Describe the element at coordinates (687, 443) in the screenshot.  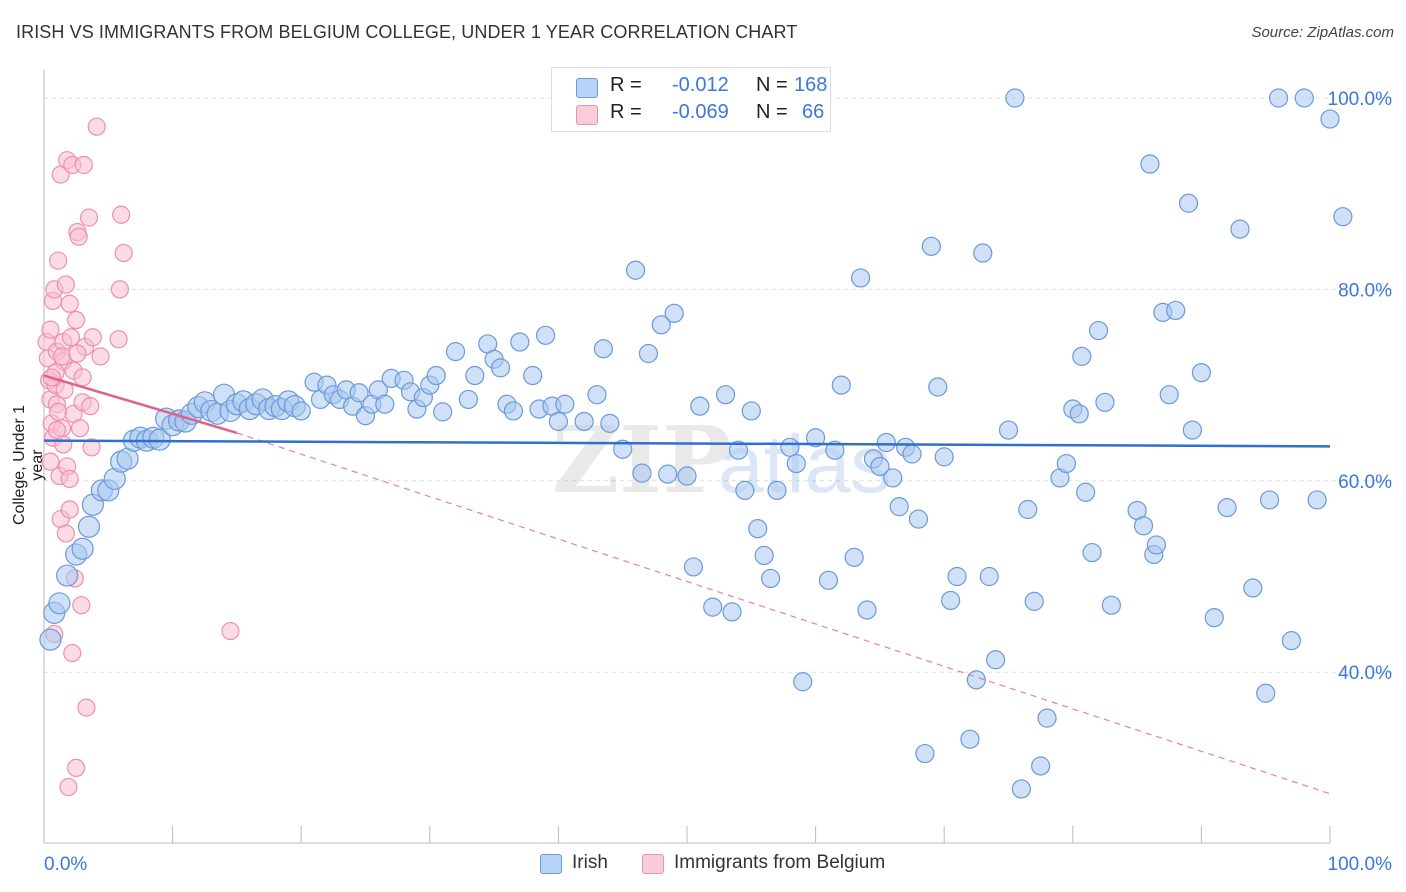
I see `trend-line-irish` at that location.